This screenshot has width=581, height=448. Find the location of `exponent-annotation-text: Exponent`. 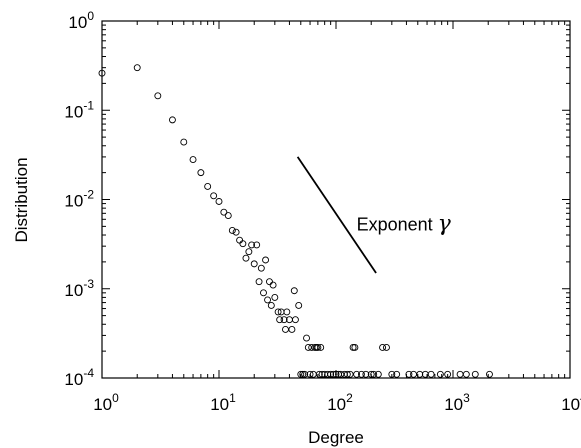

exponent-annotation-text: Exponent is located at coordinates (397, 224).